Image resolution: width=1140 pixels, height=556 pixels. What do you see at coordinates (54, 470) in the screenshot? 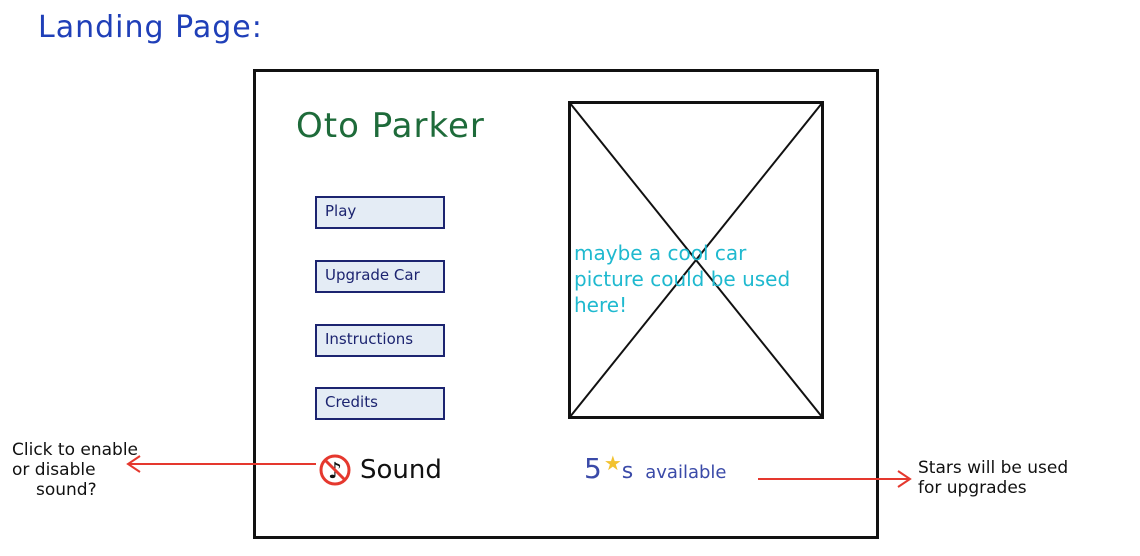
I see `sound-annotation-line: or disable` at bounding box center [54, 470].